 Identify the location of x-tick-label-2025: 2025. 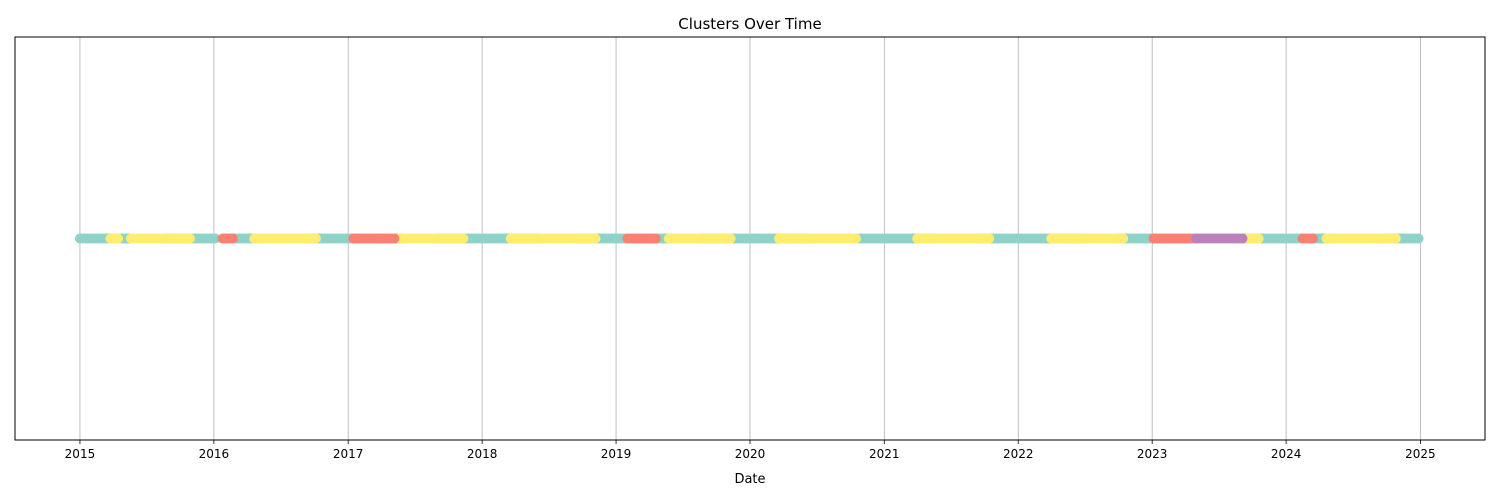
(1420, 454).